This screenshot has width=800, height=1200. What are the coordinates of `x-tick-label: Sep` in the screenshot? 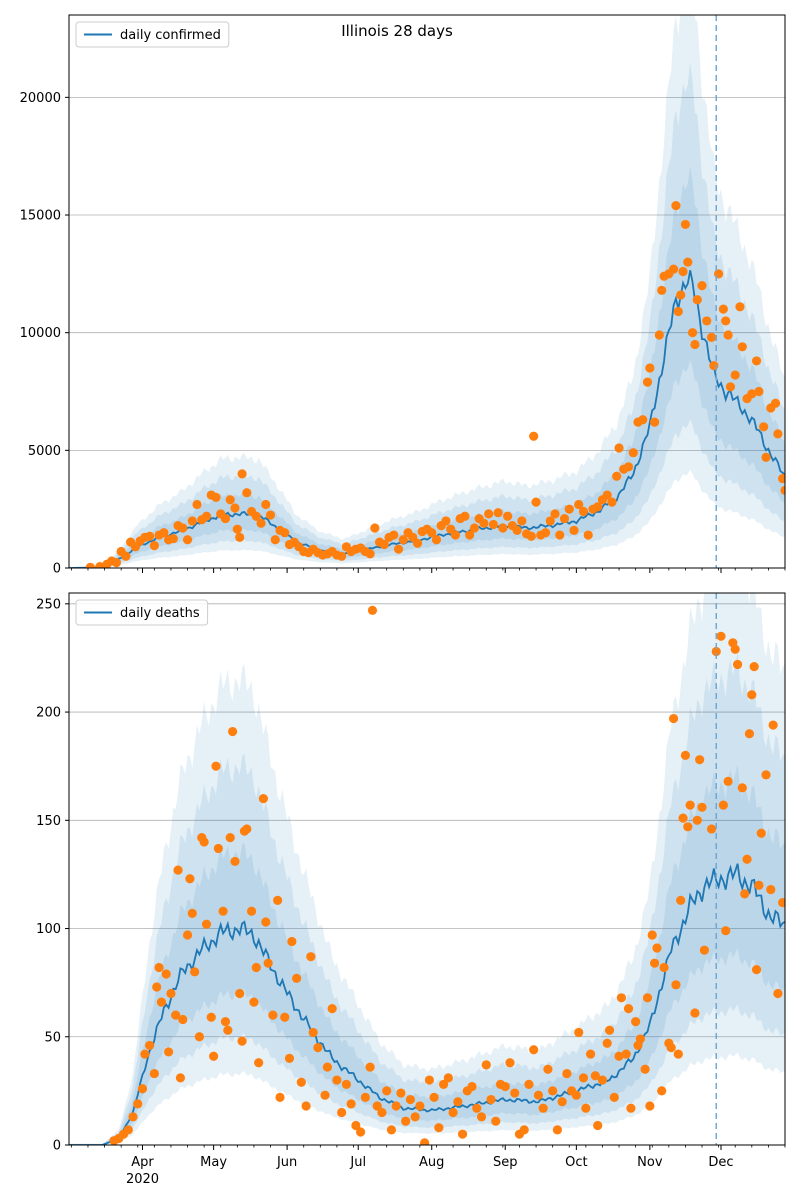 It's located at (505, 1162).